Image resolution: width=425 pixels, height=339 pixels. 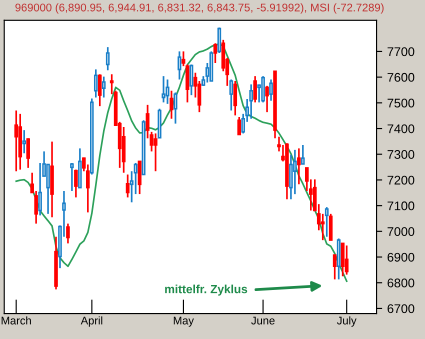 I want to click on x-tick-label: April, so click(x=91, y=321).